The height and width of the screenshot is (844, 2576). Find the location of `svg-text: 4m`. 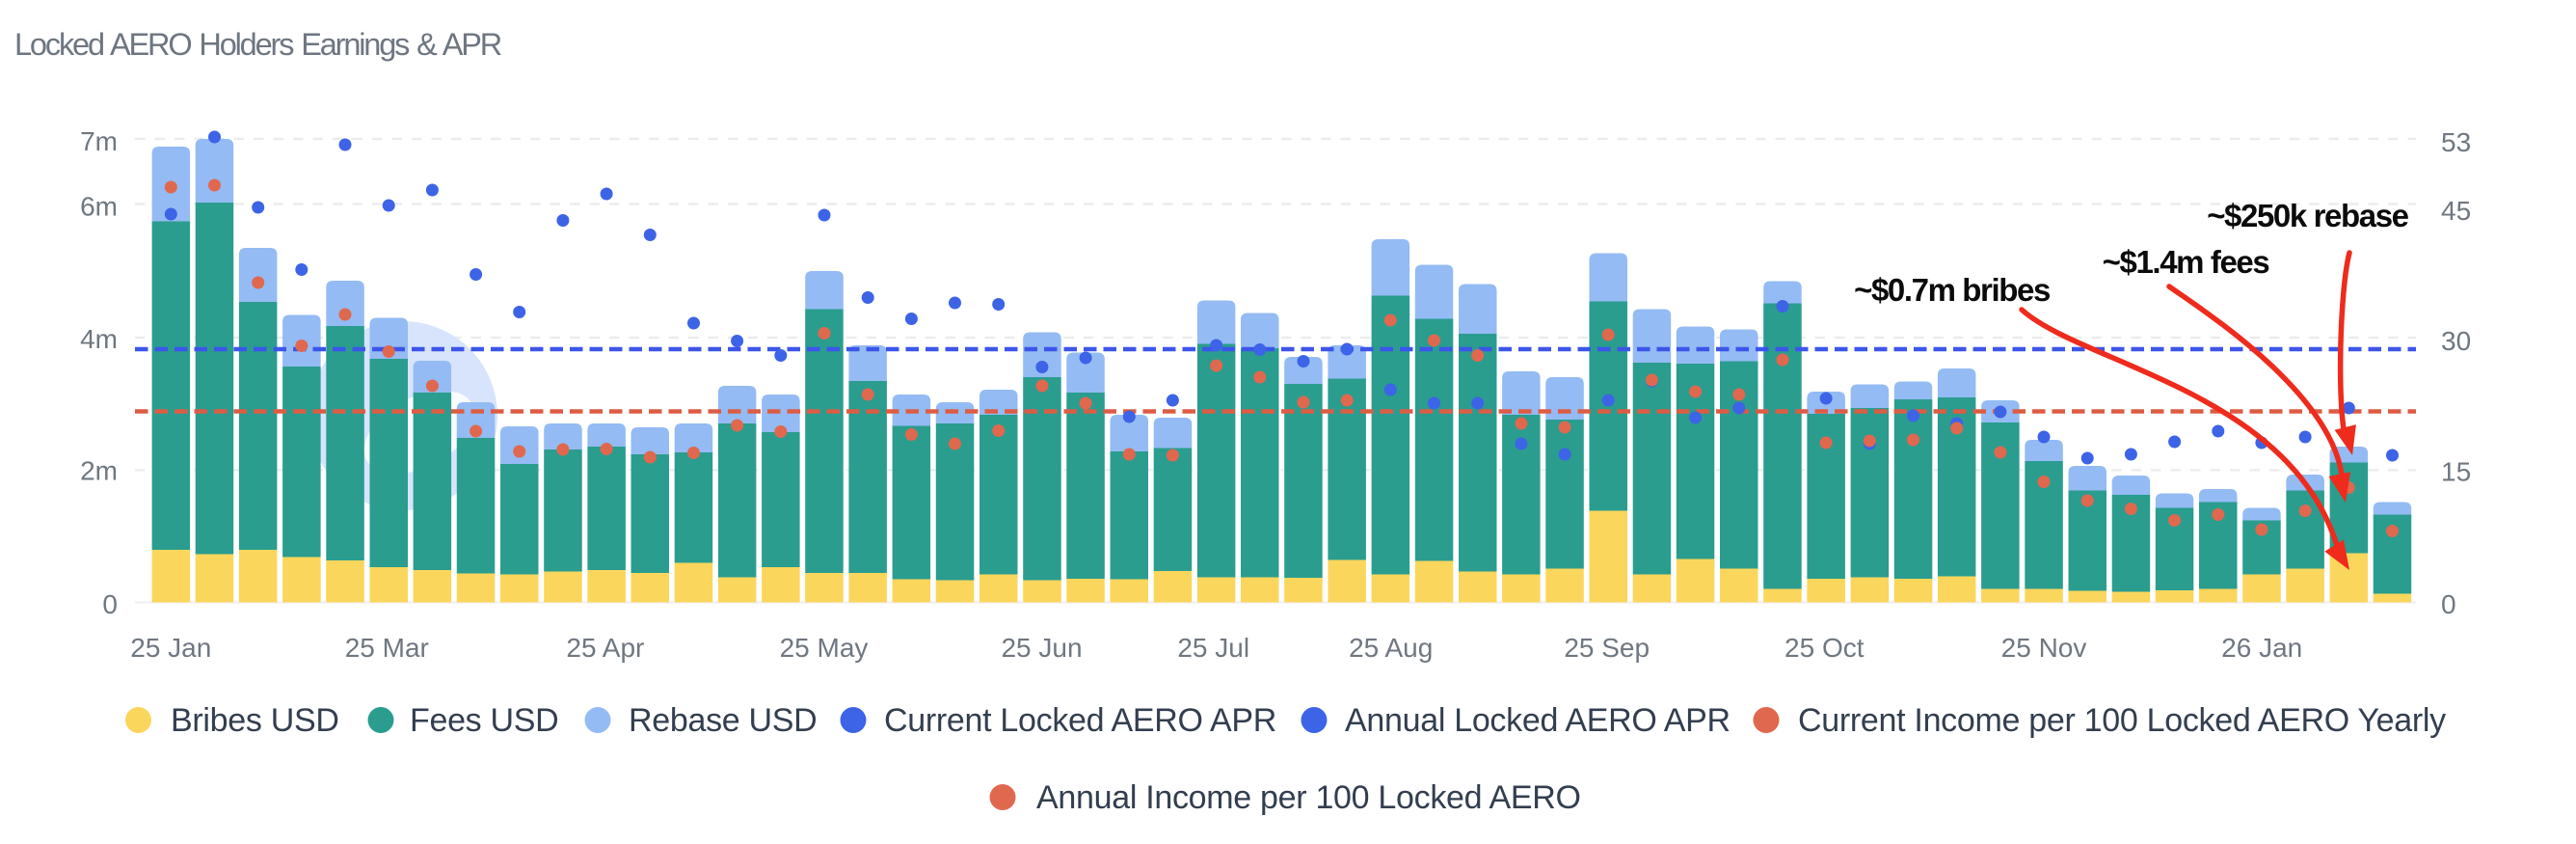

svg-text: 4m is located at coordinates (99, 339).